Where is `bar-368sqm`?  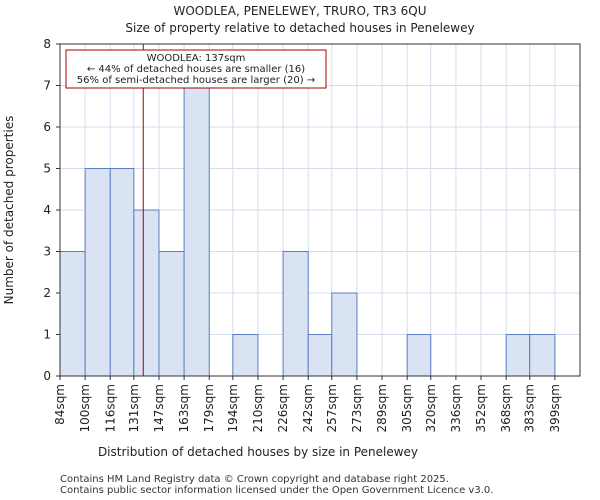 bar-368sqm is located at coordinates (518, 355).